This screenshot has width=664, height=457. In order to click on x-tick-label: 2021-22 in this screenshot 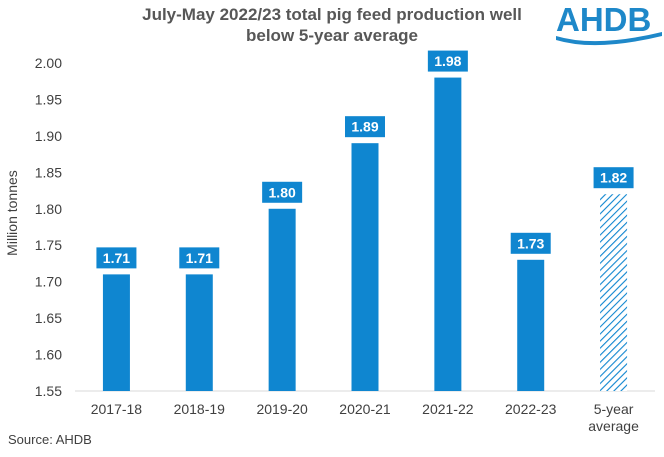, I will do `click(448, 409)`.